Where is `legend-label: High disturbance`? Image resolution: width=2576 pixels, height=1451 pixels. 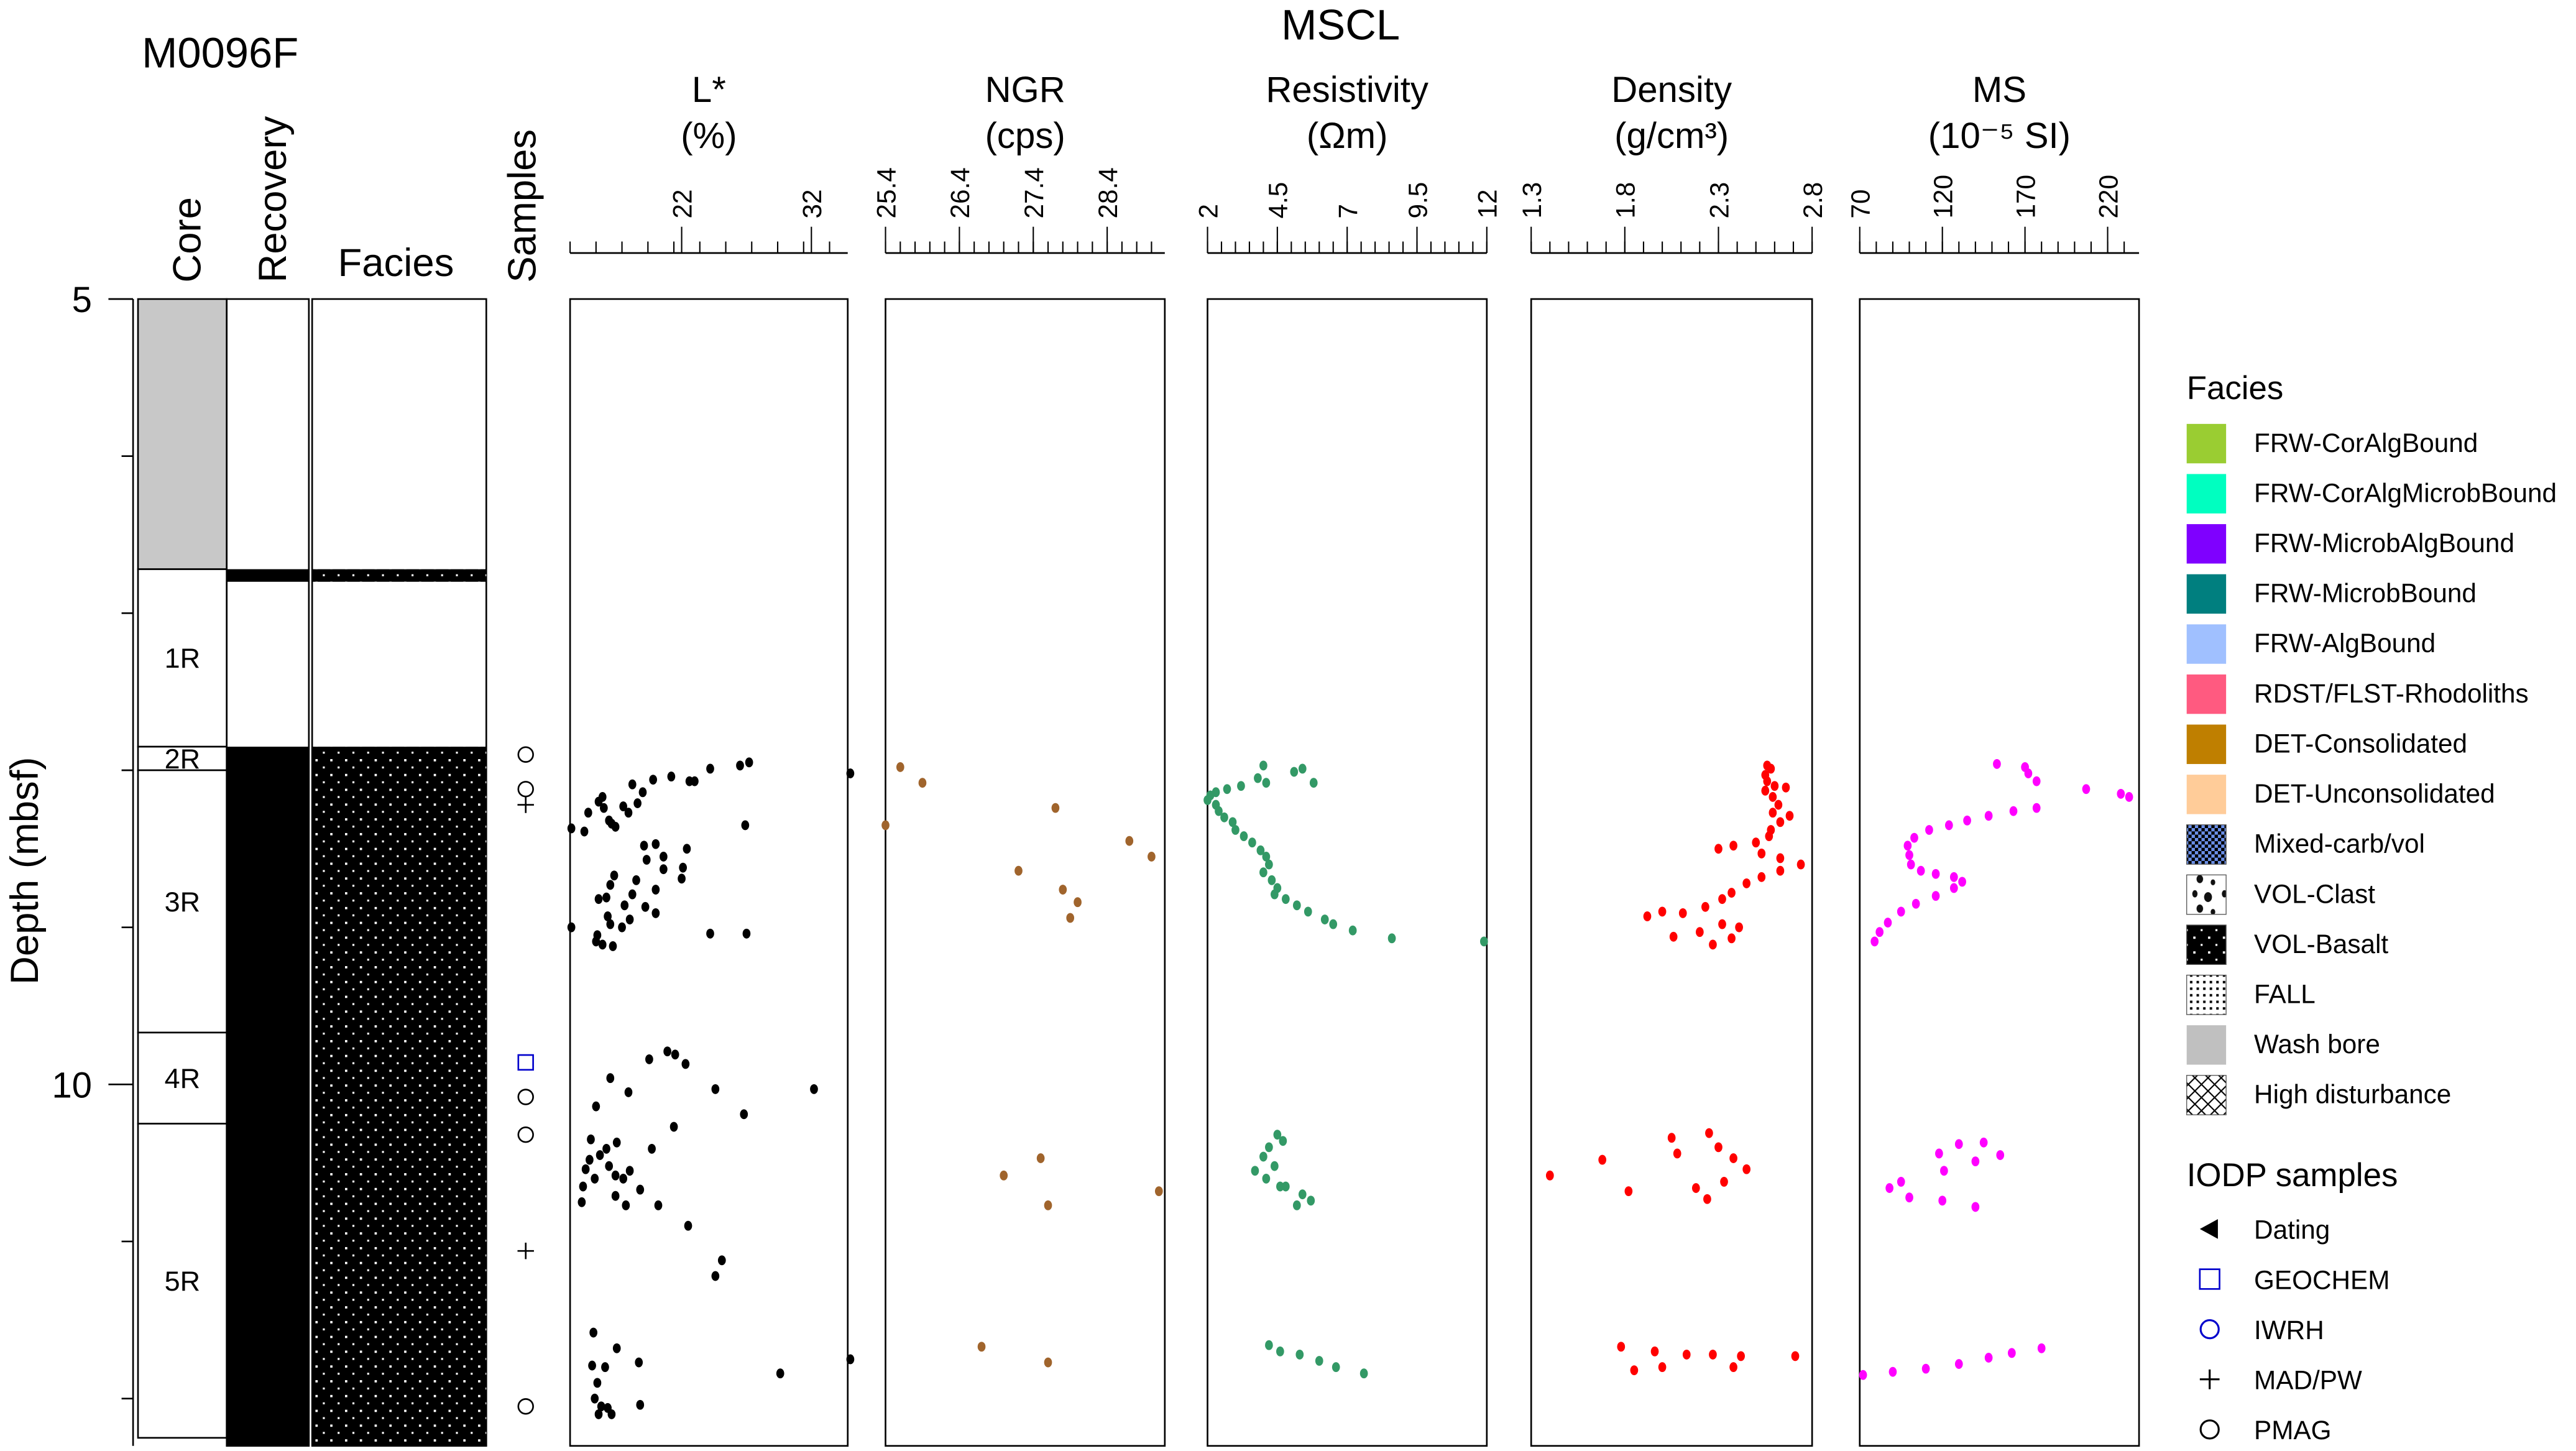
legend-label: High disturbance is located at coordinates (2352, 1094).